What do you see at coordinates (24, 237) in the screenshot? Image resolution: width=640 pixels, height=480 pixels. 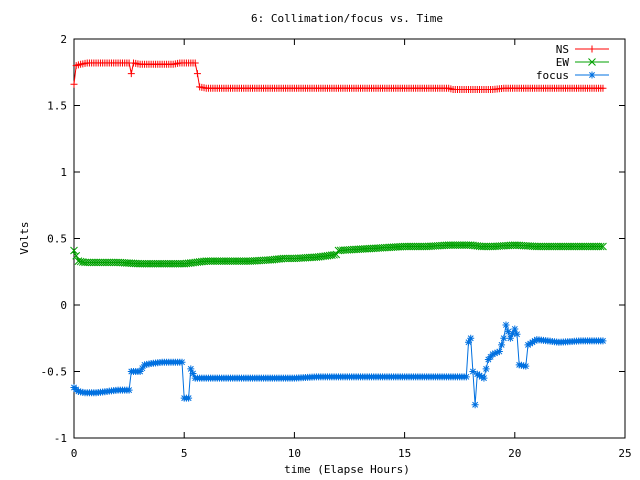 I see `y-axis-label: Volts` at bounding box center [24, 237].